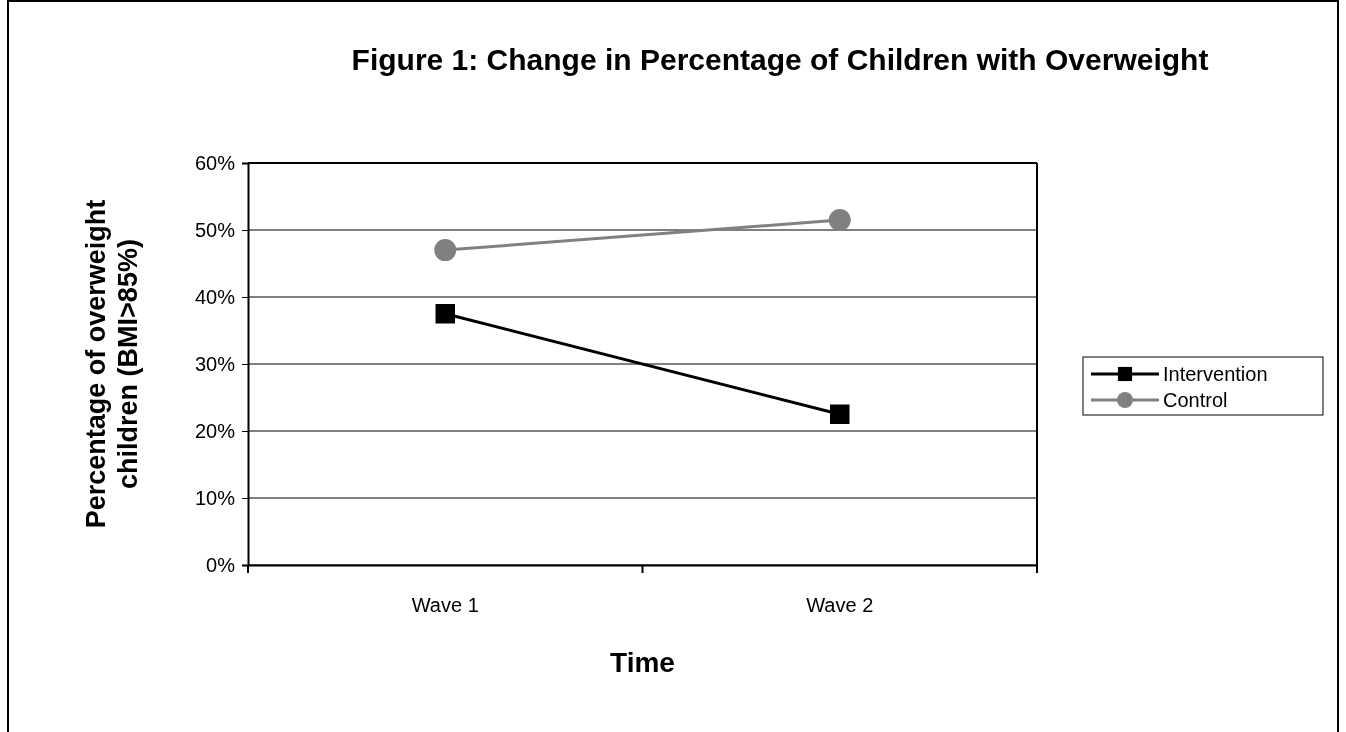 The height and width of the screenshot is (732, 1346). What do you see at coordinates (221, 564) in the screenshot?
I see `y-tick-label: 0%` at bounding box center [221, 564].